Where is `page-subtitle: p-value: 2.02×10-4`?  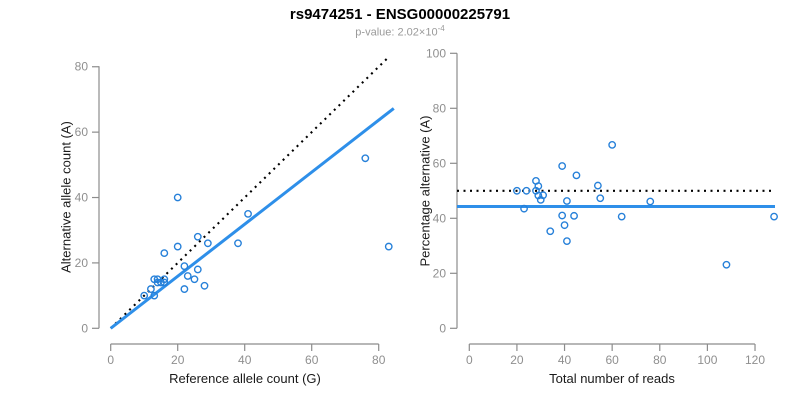
page-subtitle: p-value: 2.02×10-4 is located at coordinates (400, 31).